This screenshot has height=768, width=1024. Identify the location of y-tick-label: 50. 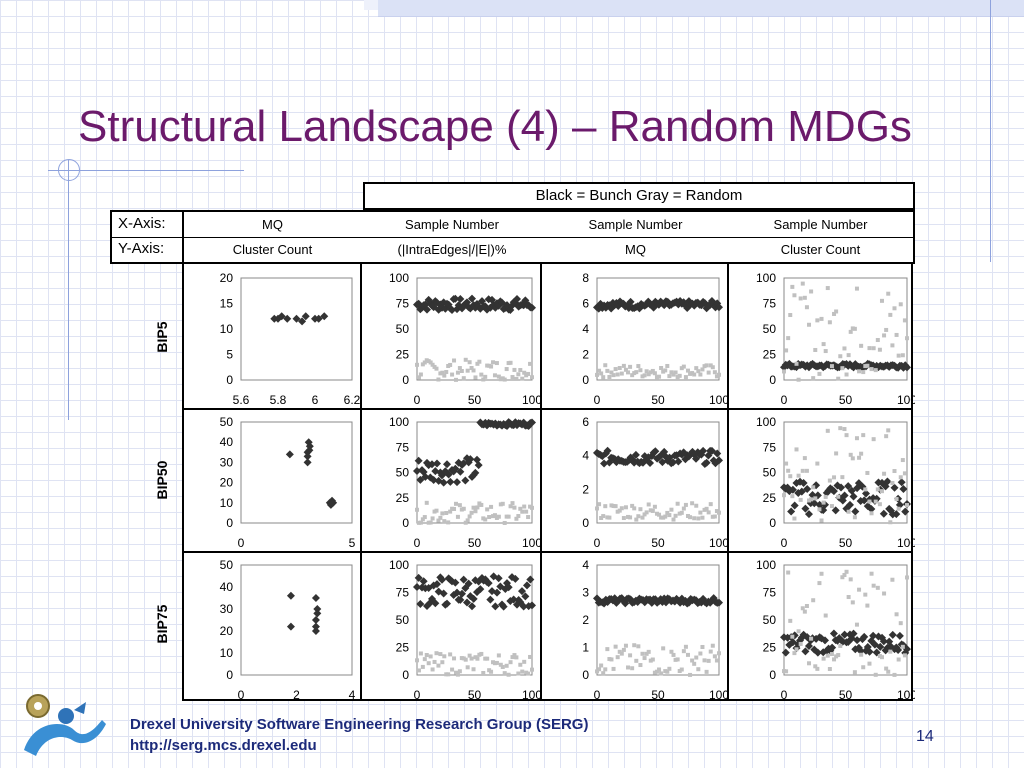
(403, 329).